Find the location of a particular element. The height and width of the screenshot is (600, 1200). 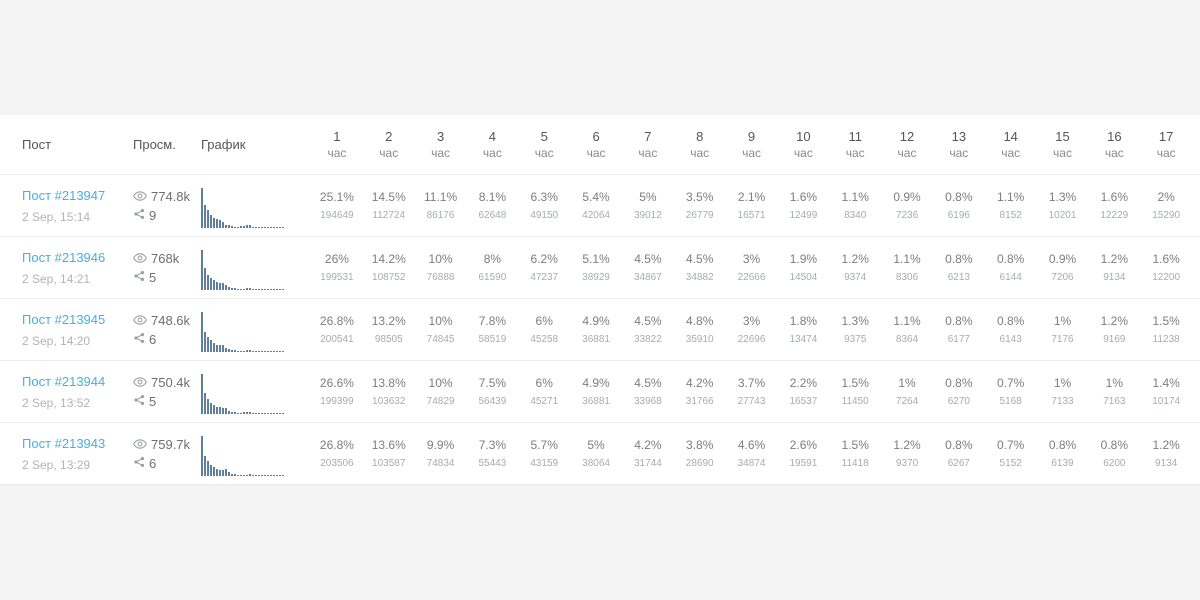

hour-absolute: 47237 is located at coordinates (544, 277).